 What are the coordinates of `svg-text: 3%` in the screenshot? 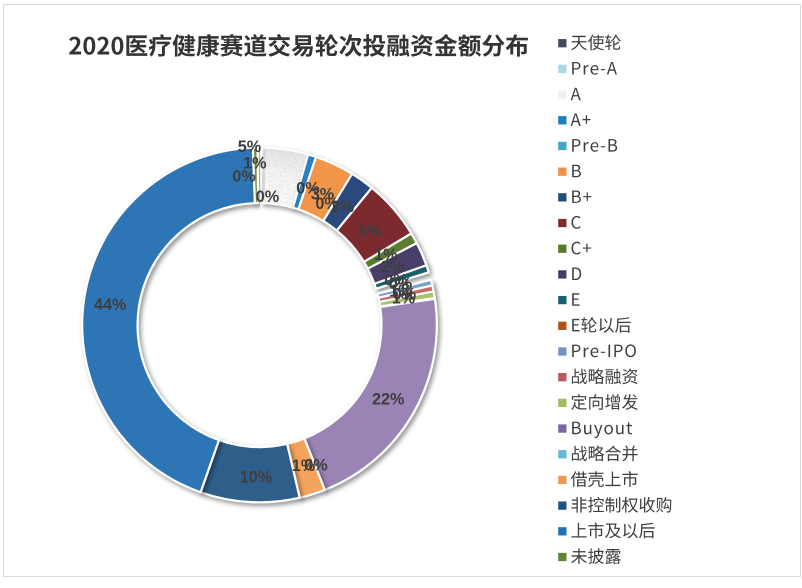 It's located at (322, 195).